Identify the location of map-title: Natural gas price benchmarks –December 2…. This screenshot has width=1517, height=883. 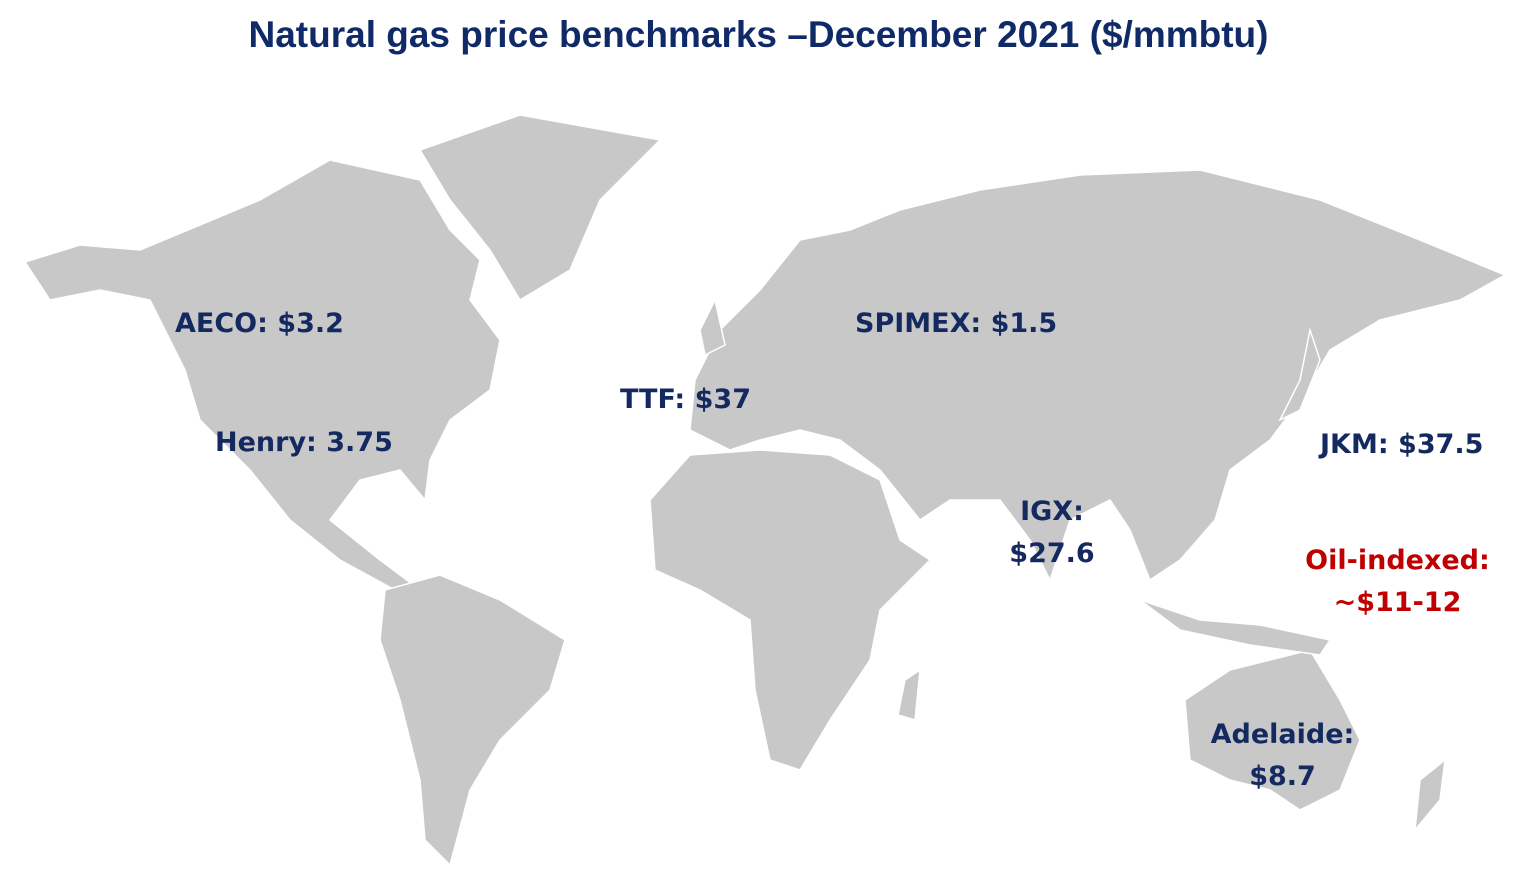
(758, 34).